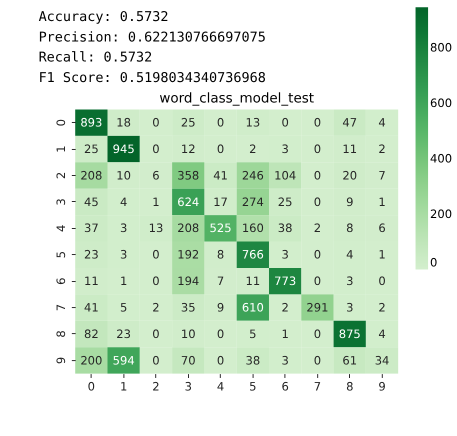 This screenshot has height=436, width=457. I want to click on x-tick-label: 3, so click(188, 386).